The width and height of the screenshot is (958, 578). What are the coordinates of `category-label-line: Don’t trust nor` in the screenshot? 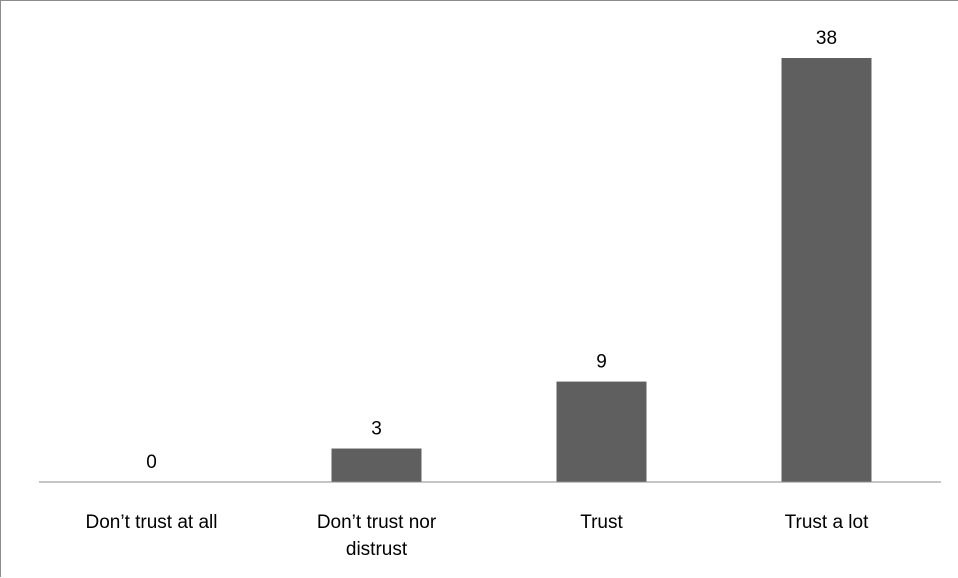 It's located at (377, 522).